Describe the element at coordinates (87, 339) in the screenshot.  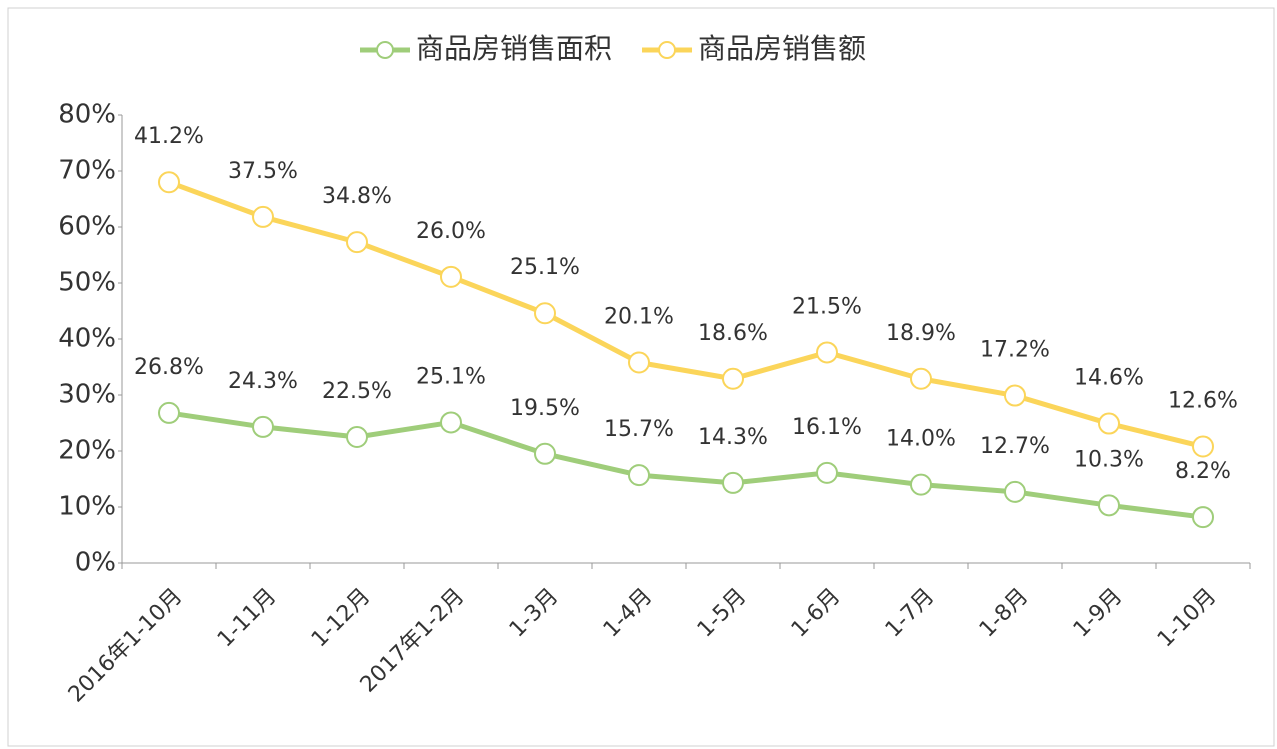
I see `y-tick-label: 40%` at that location.